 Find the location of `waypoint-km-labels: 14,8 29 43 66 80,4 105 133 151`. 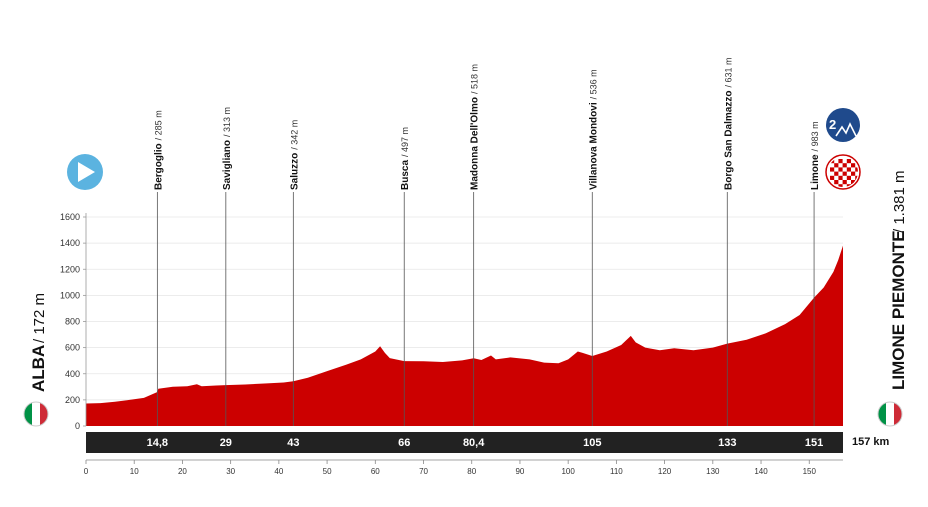

waypoint-km-labels: 14,8 29 43 66 80,4 105 133 151 is located at coordinates (485, 443).